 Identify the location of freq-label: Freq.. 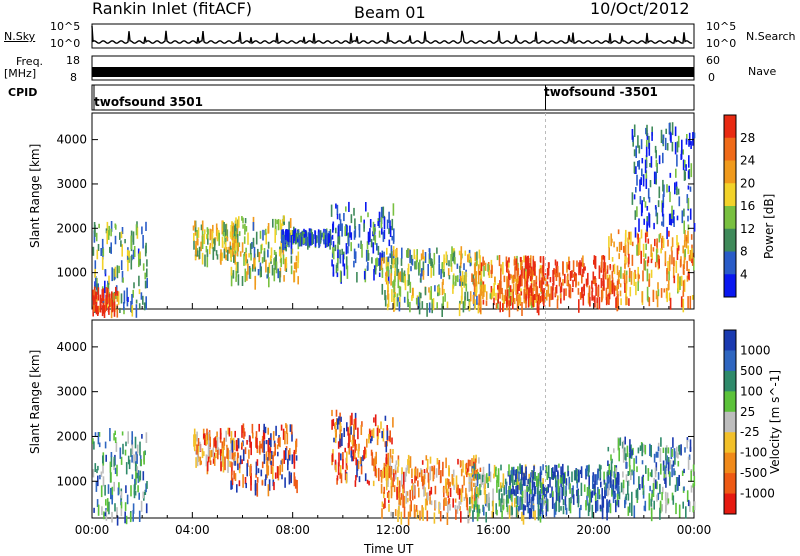
(30, 61).